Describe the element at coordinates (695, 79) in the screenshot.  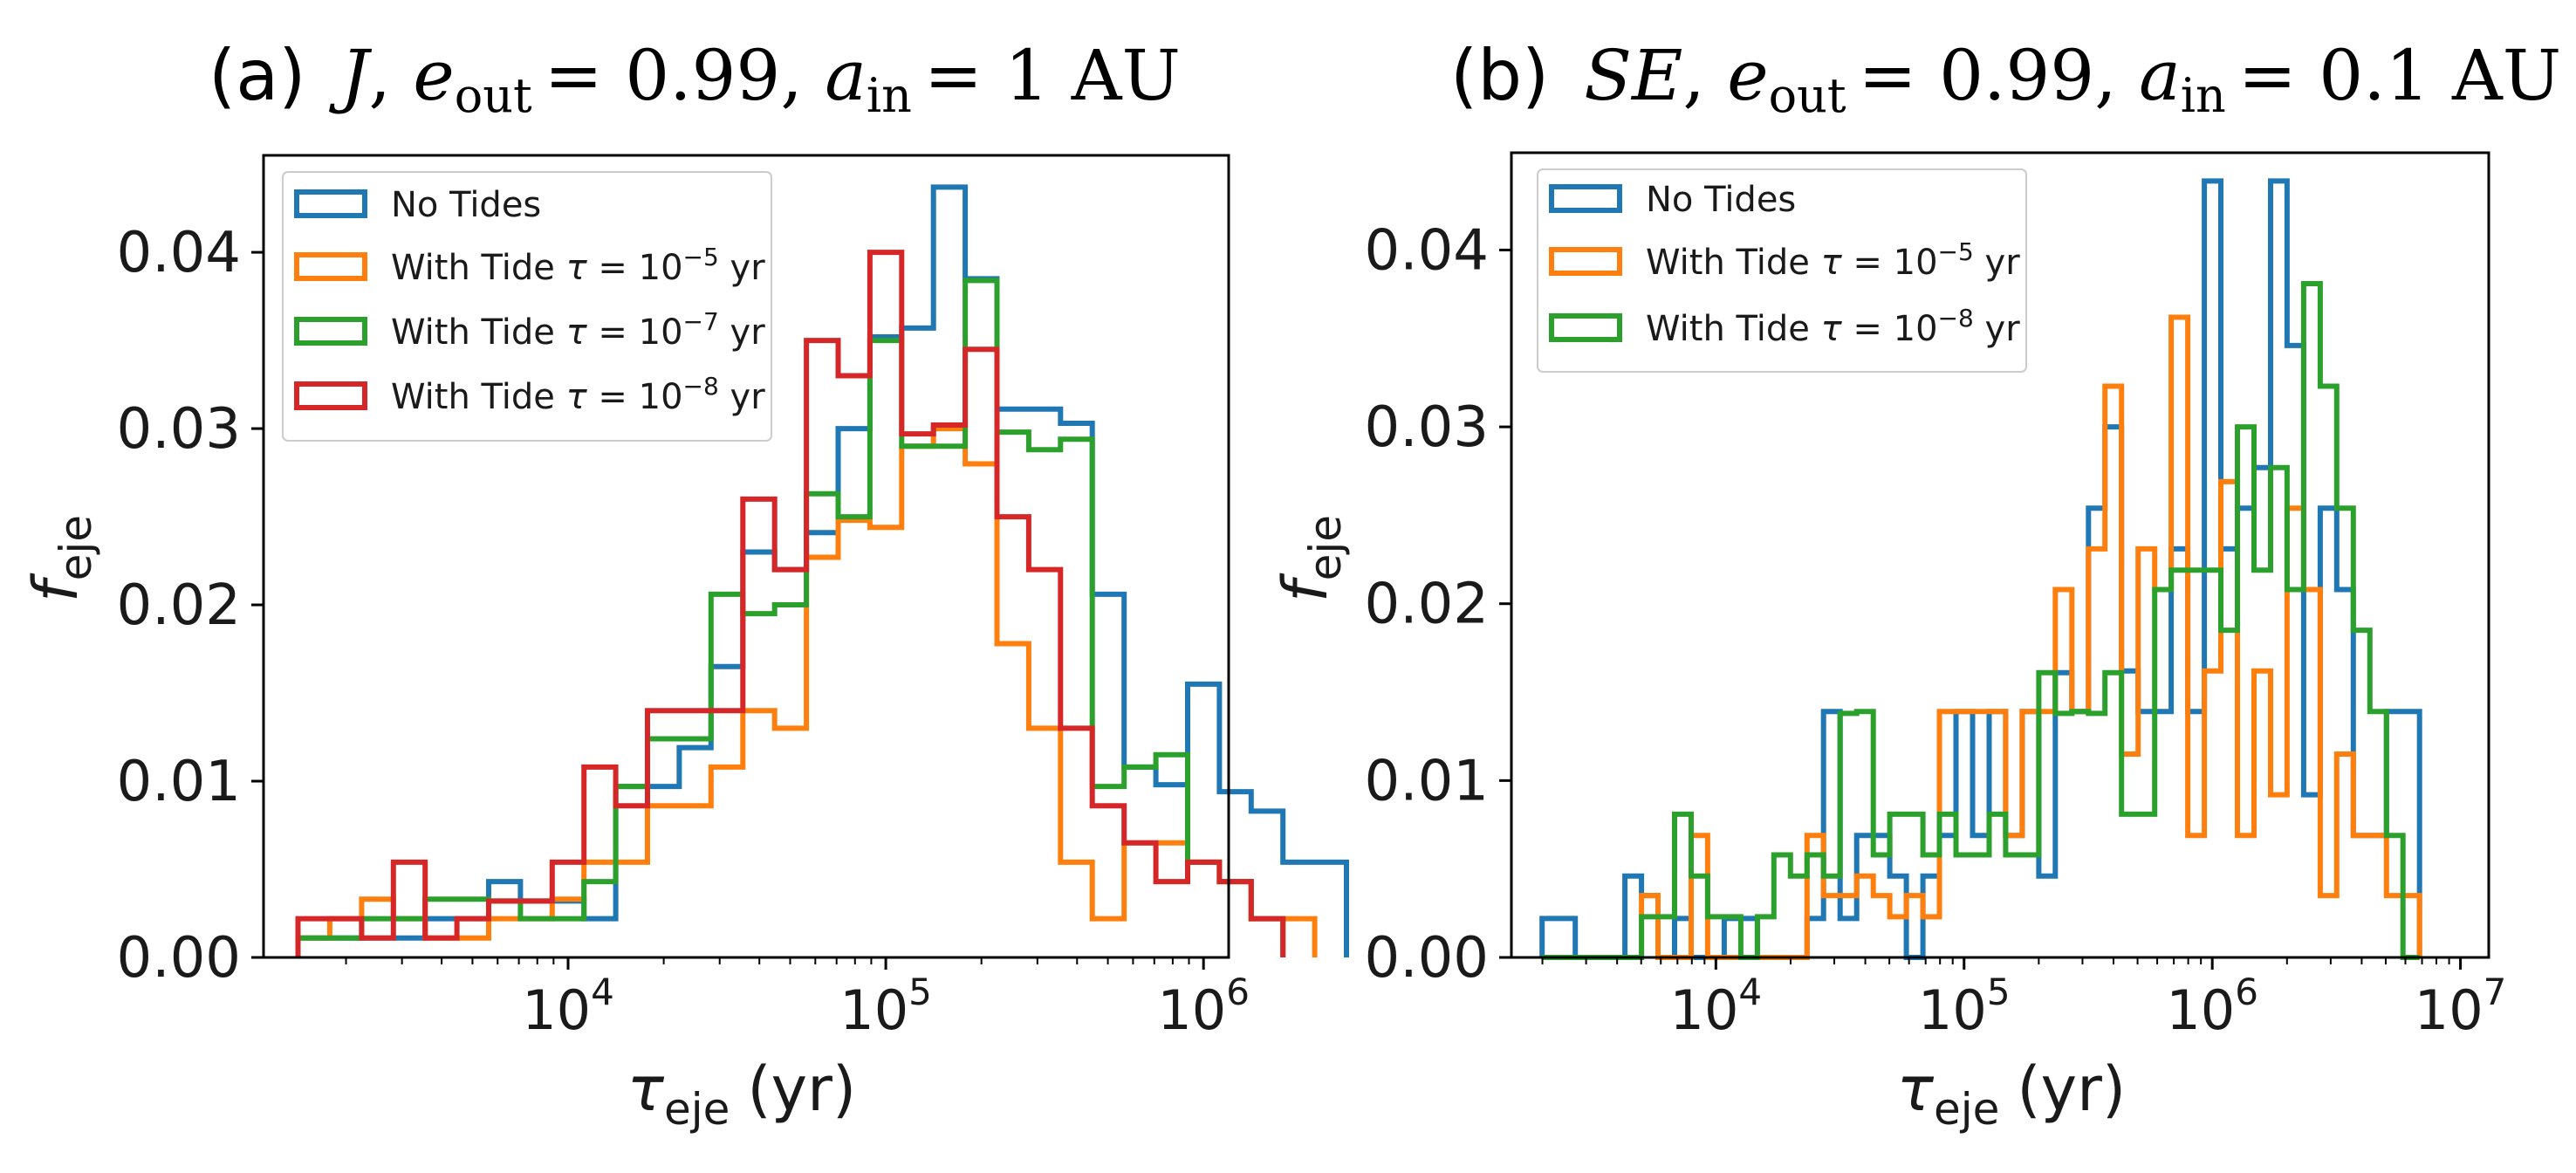
I see `panel-a-title: (a) J, eout = 0.99, ain = 1 AU` at that location.